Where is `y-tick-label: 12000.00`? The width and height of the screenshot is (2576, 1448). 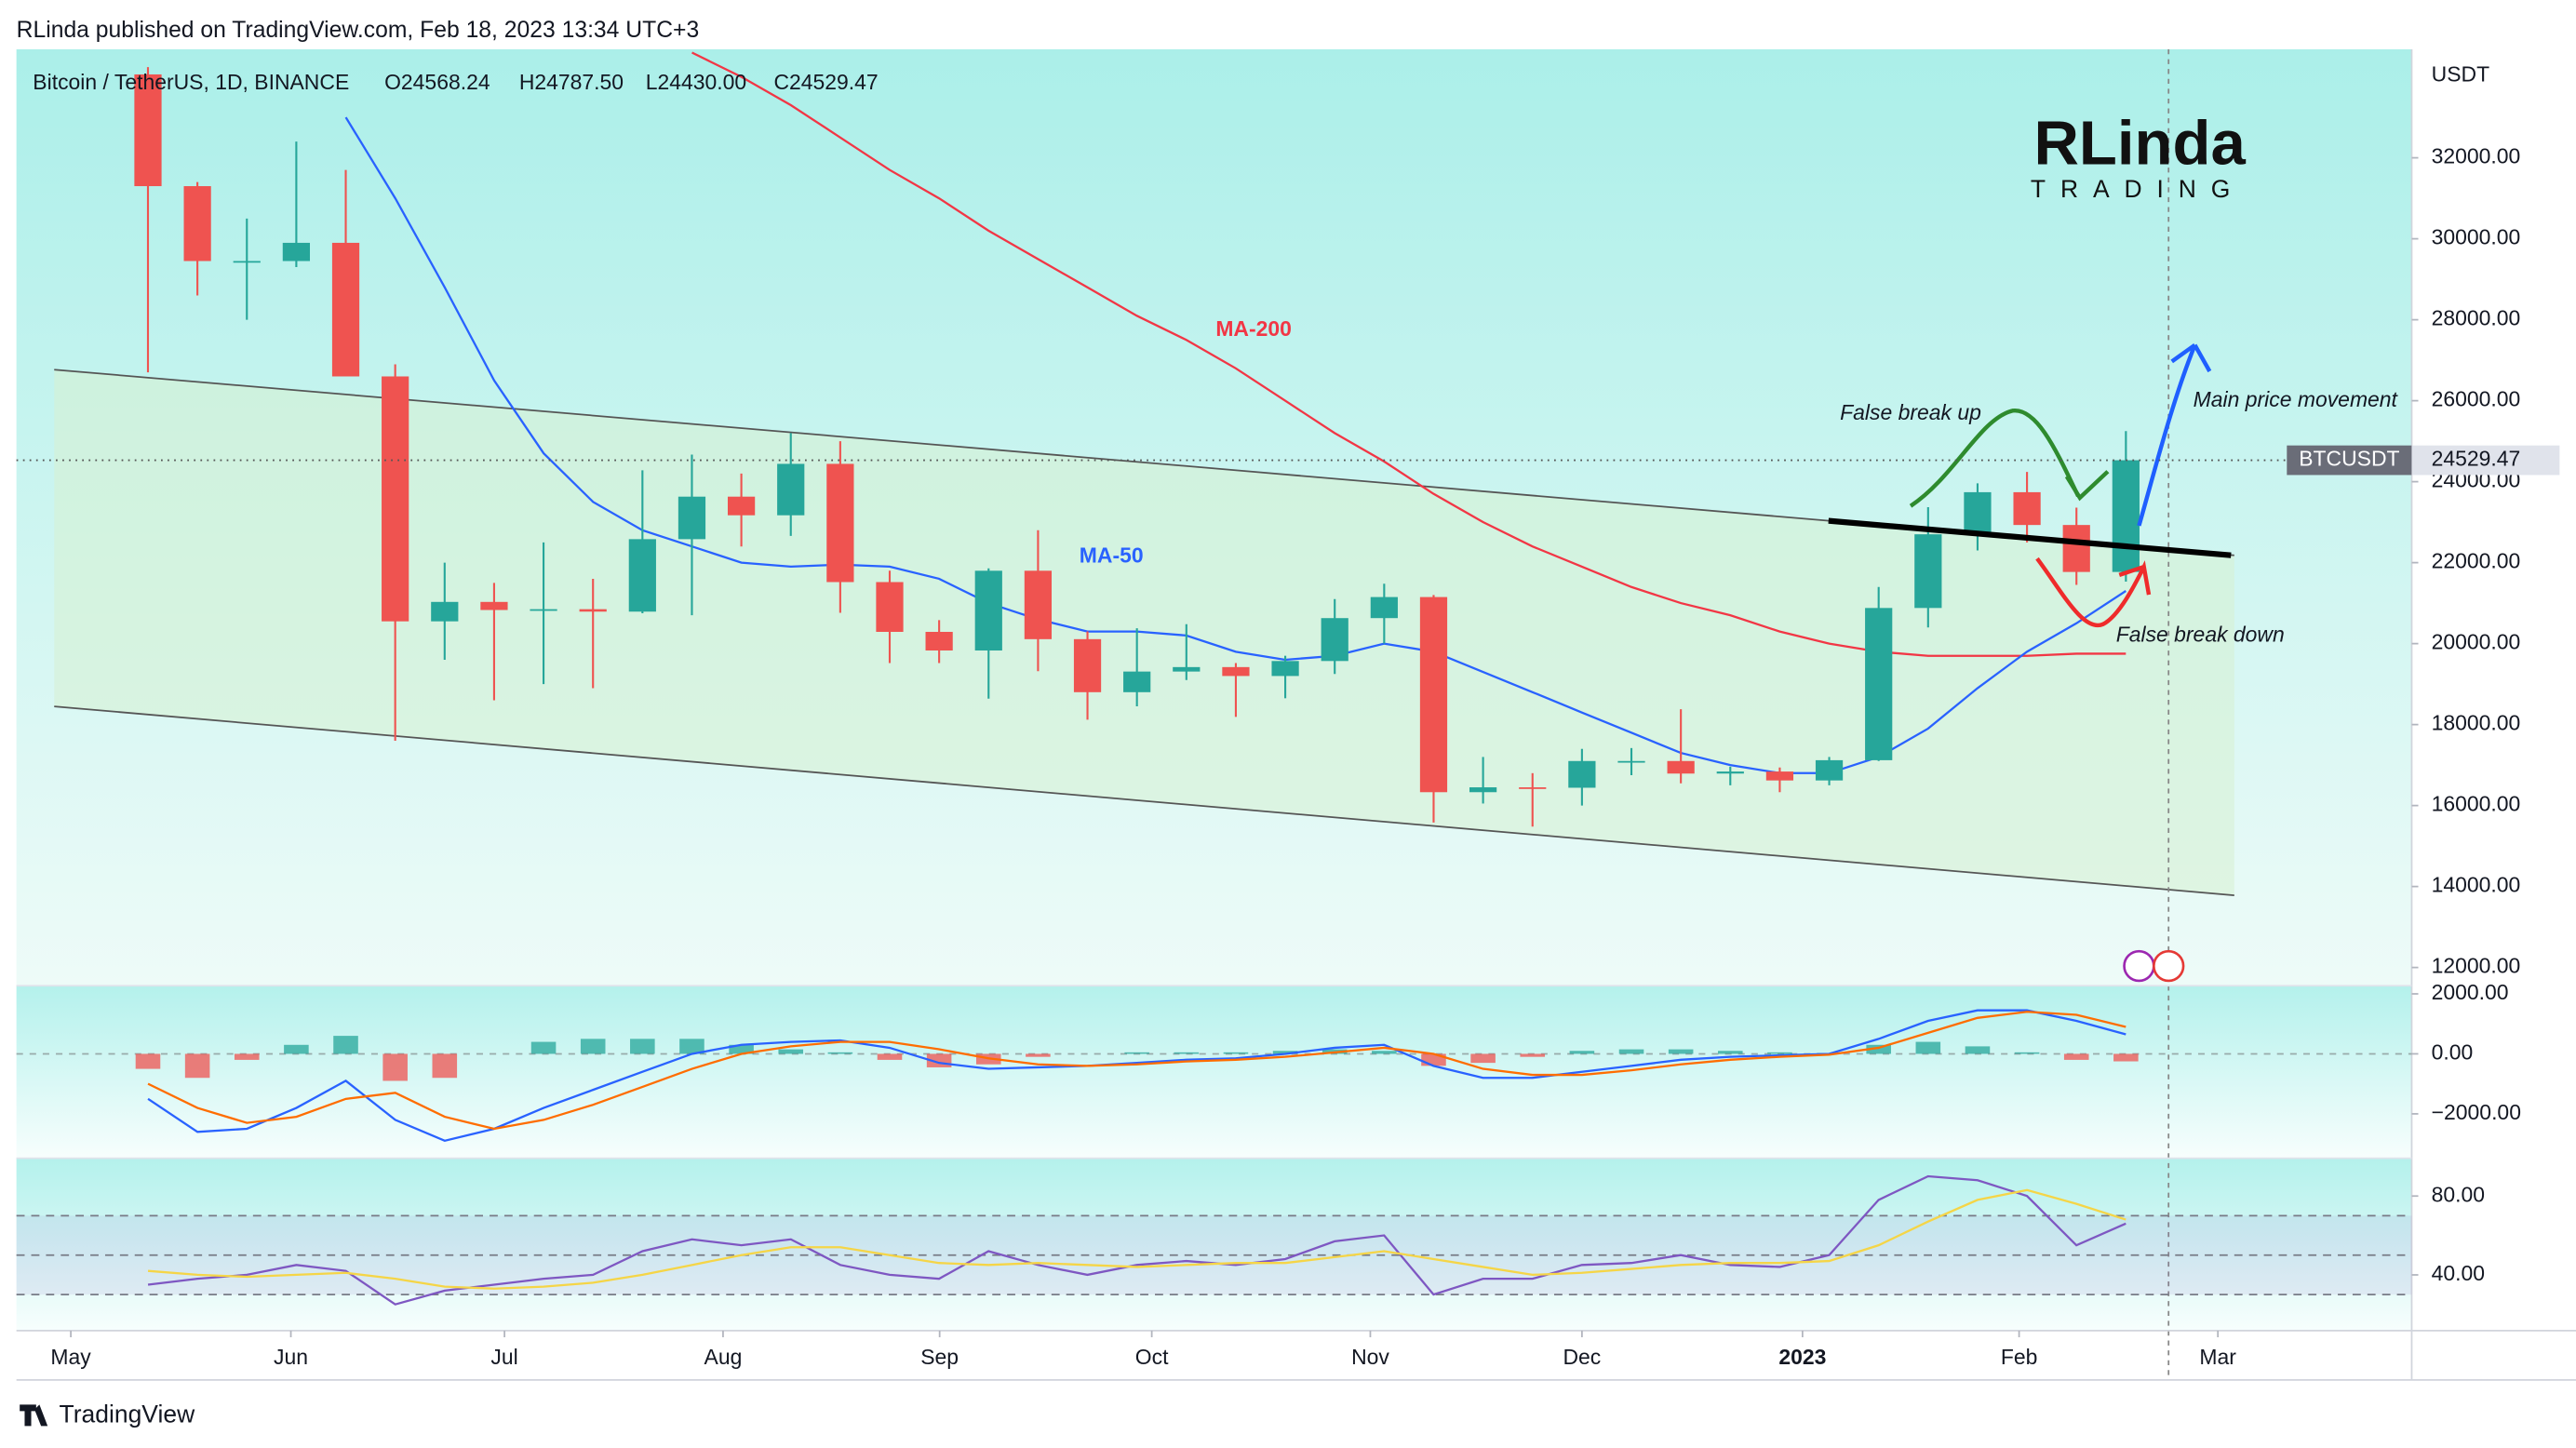
y-tick-label: 12000.00 is located at coordinates (2476, 966).